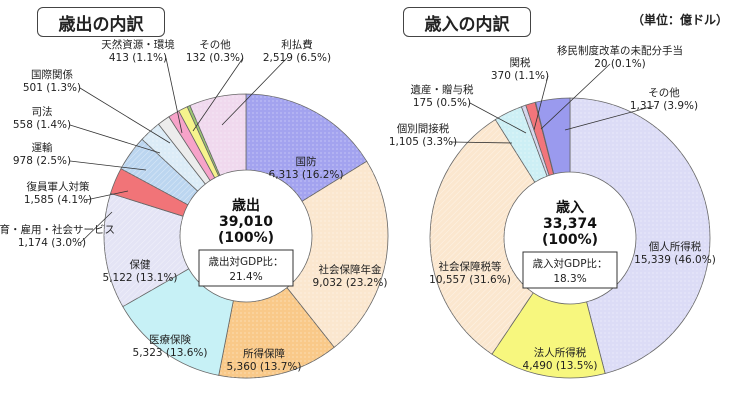 This screenshot has height=414, width=741. What do you see at coordinates (306, 161) in the screenshot?
I see `chart0-slice-0-name: 国防` at bounding box center [306, 161].